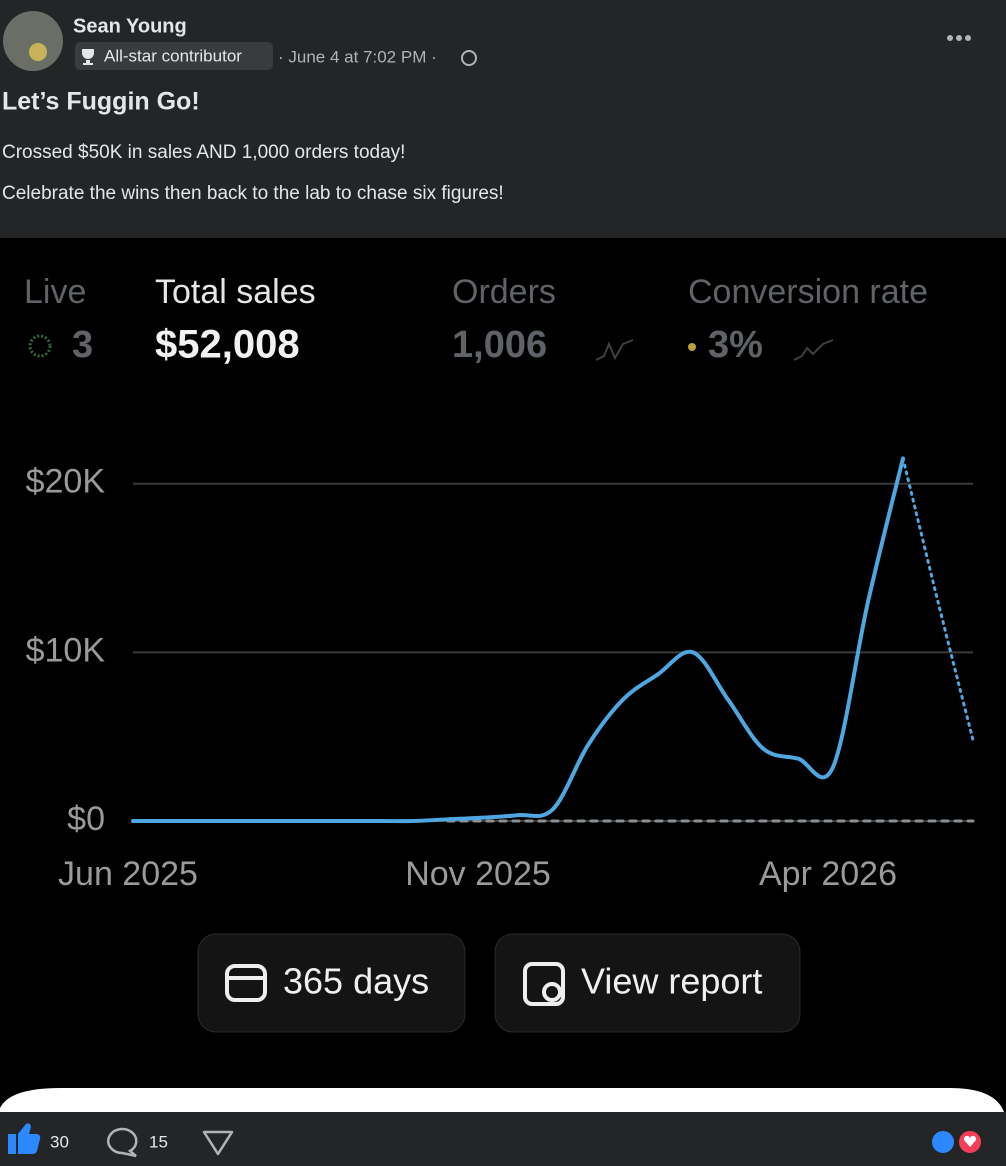  I want to click on audience-icon, so click(469, 58).